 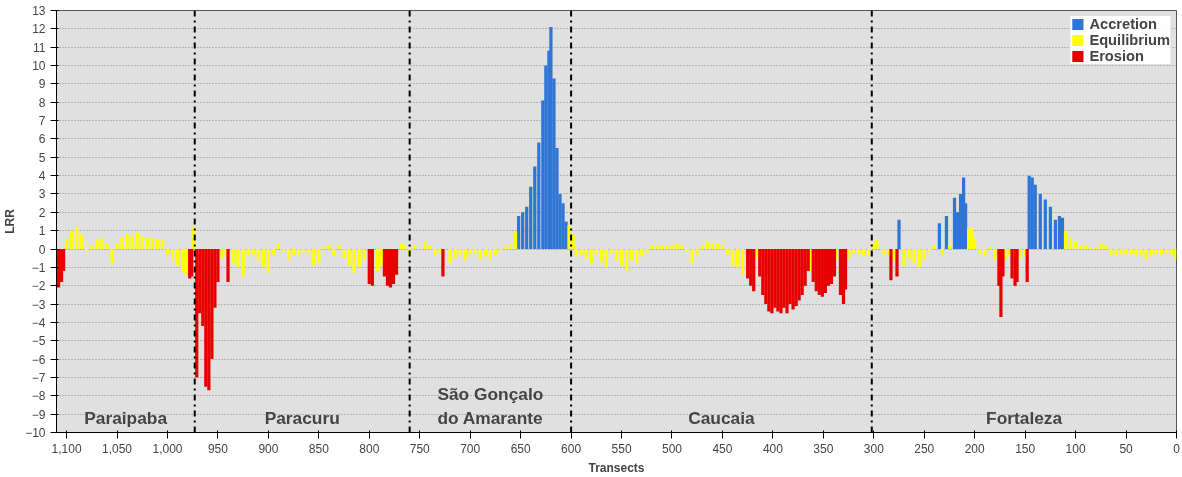 What do you see at coordinates (117, 448) in the screenshot?
I see `x-tick-label: 1,050` at bounding box center [117, 448].